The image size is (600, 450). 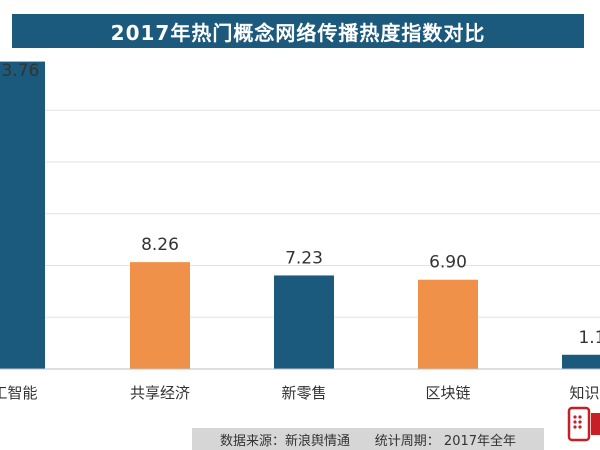 What do you see at coordinates (362, 439) in the screenshot?
I see `footer-spacer` at bounding box center [362, 439].